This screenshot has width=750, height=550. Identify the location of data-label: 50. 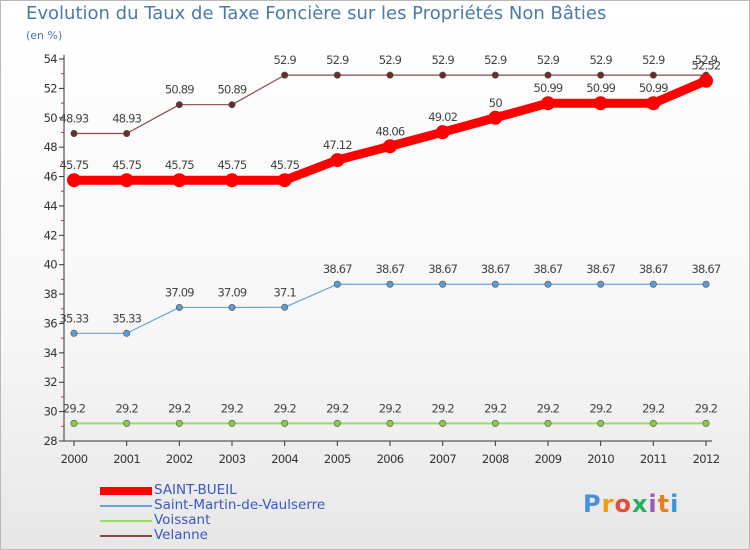
(496, 103).